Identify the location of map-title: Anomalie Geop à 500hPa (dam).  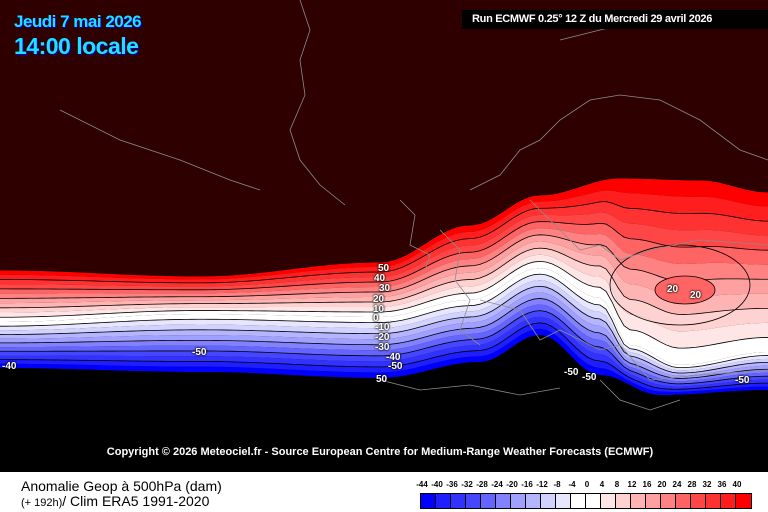
(121, 486).